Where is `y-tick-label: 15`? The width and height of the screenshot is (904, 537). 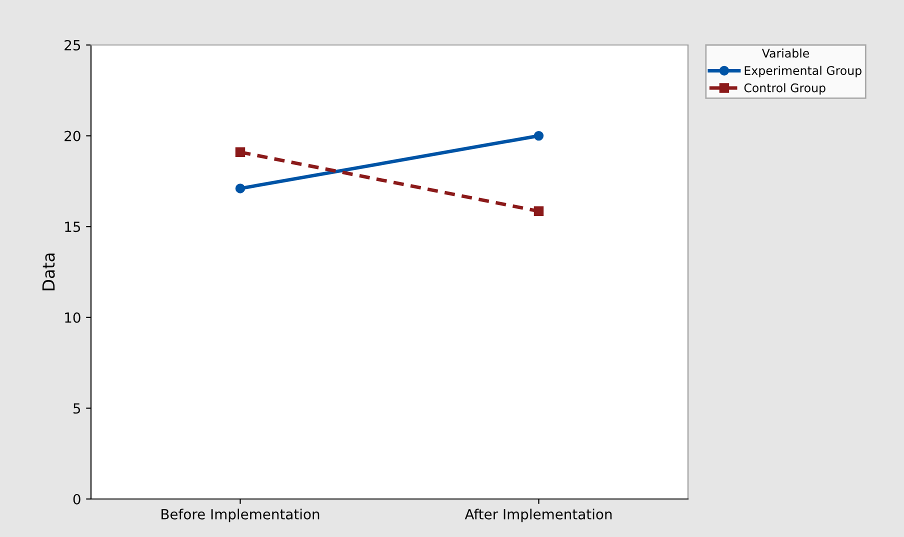 y-tick-label: 15 is located at coordinates (72, 227).